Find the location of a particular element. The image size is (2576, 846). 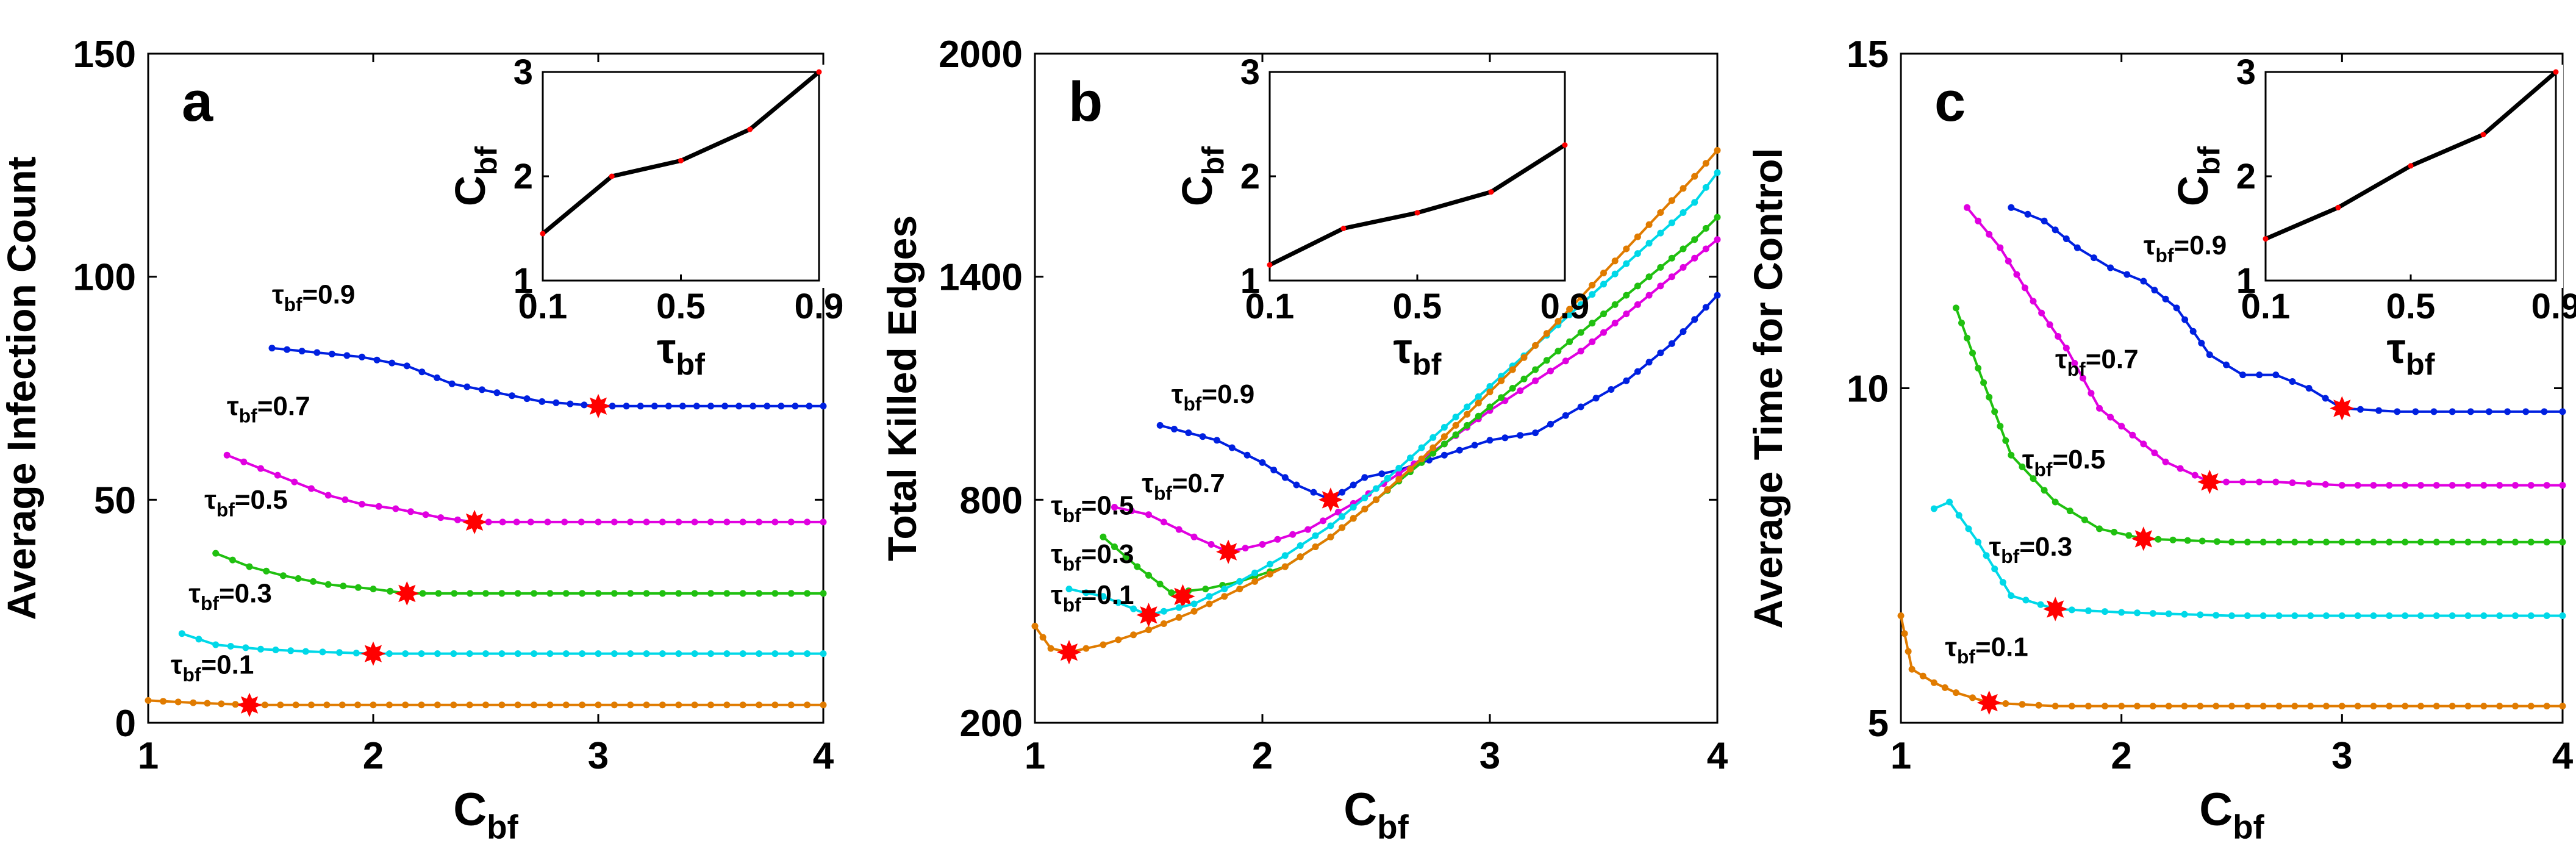

x-axis-label-main: C is located at coordinates (470, 810).